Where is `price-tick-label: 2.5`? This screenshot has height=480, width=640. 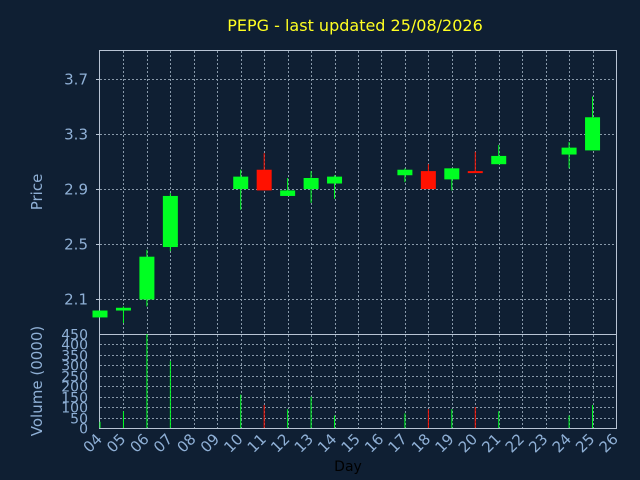 price-tick-label: 2.5 is located at coordinates (76, 245).